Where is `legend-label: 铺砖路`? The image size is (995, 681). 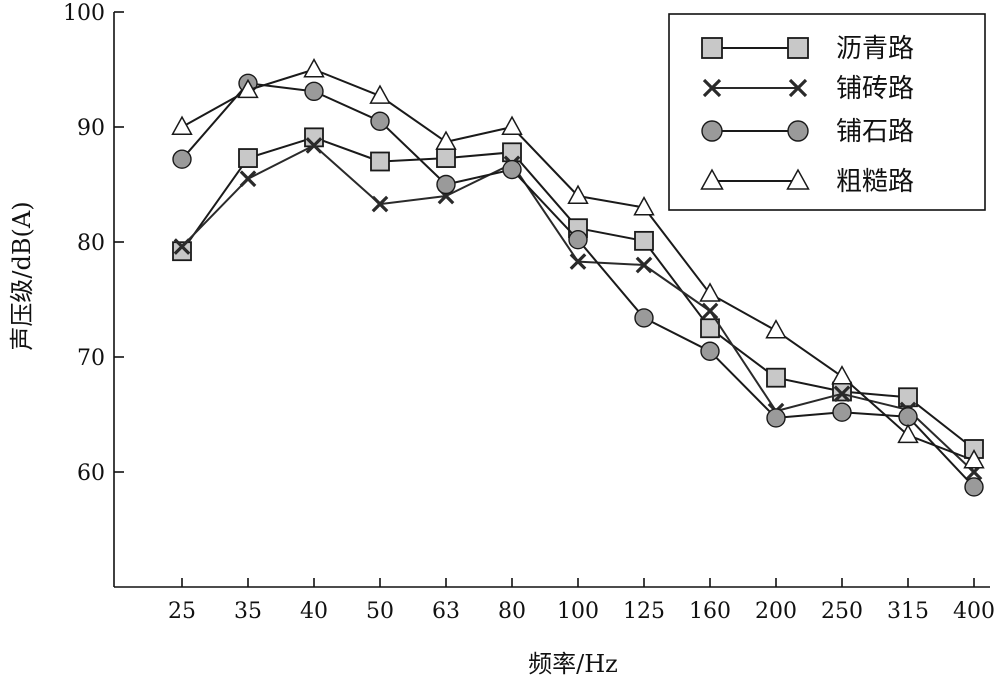 legend-label: 铺砖路 is located at coordinates (875, 89).